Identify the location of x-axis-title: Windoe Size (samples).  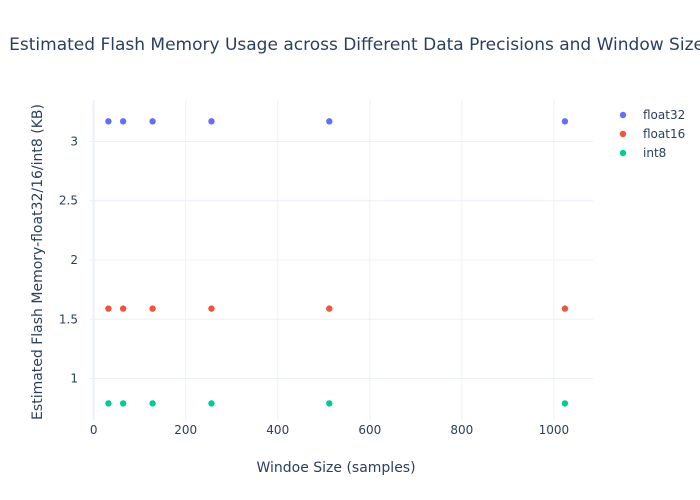
(335, 468).